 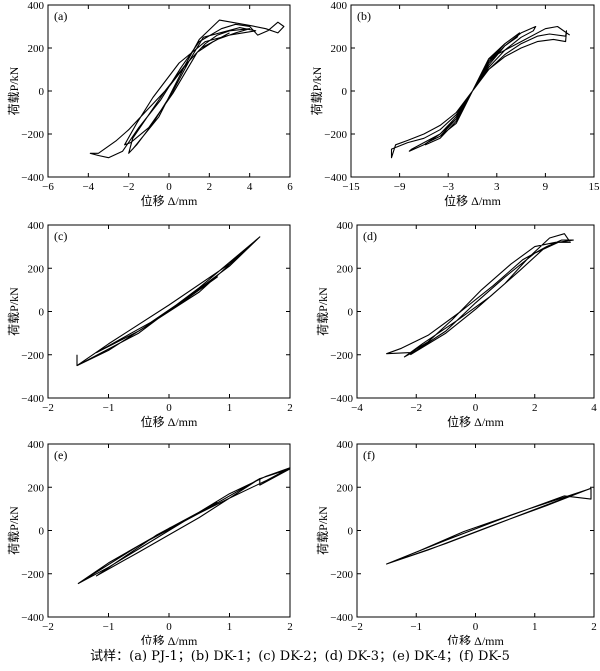 I want to click on panel-f-ytick-label: −200, so click(x=341, y=575).